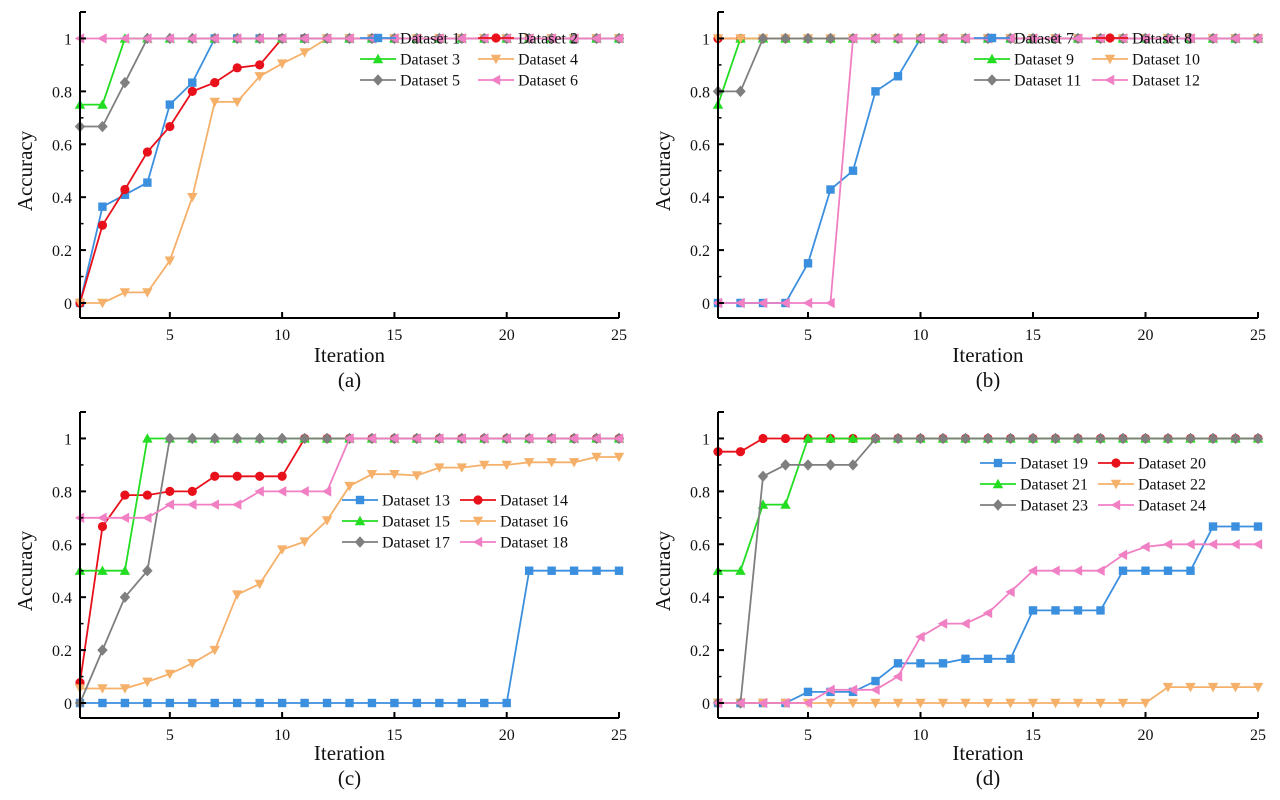 The width and height of the screenshot is (1280, 800). What do you see at coordinates (62, 545) in the screenshot?
I see `y-tick-label: 0.6` at bounding box center [62, 545].